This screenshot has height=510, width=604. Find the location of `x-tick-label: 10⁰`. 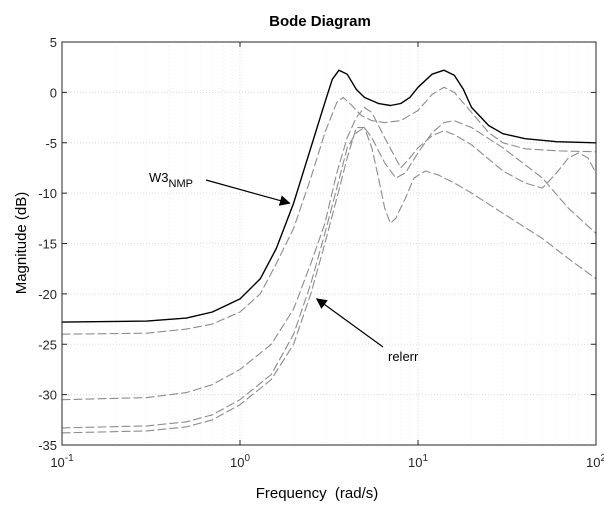

x-tick-label: 10⁰ is located at coordinates (240, 461).